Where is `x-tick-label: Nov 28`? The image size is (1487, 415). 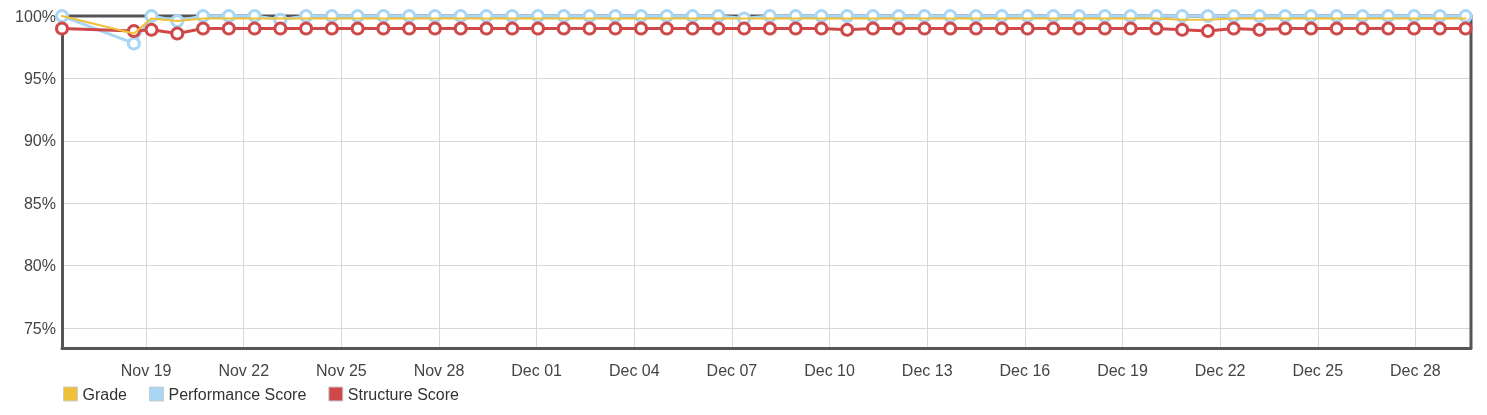
x-tick-label: Nov 28 is located at coordinates (439, 370).